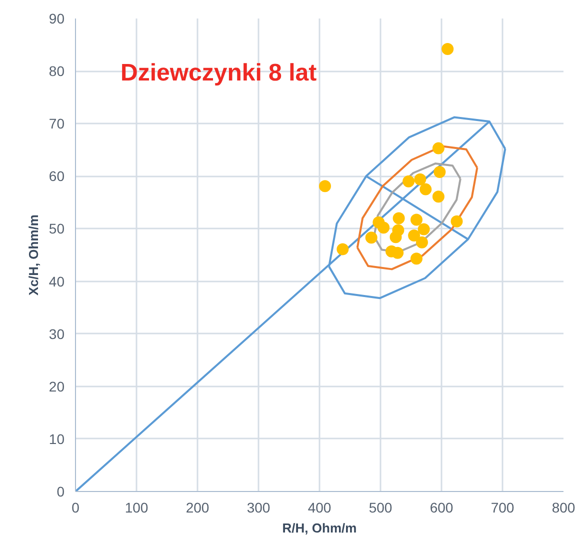  I want to click on x-tick-label: 200, so click(198, 508).